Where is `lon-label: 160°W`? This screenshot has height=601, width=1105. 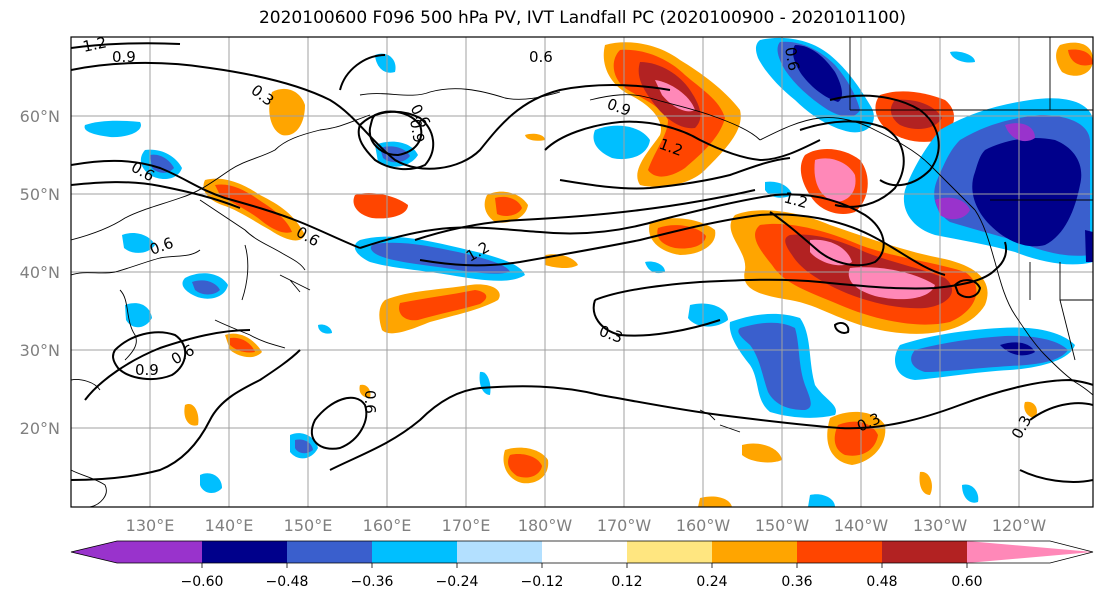 lon-label: 160°W is located at coordinates (703, 525).